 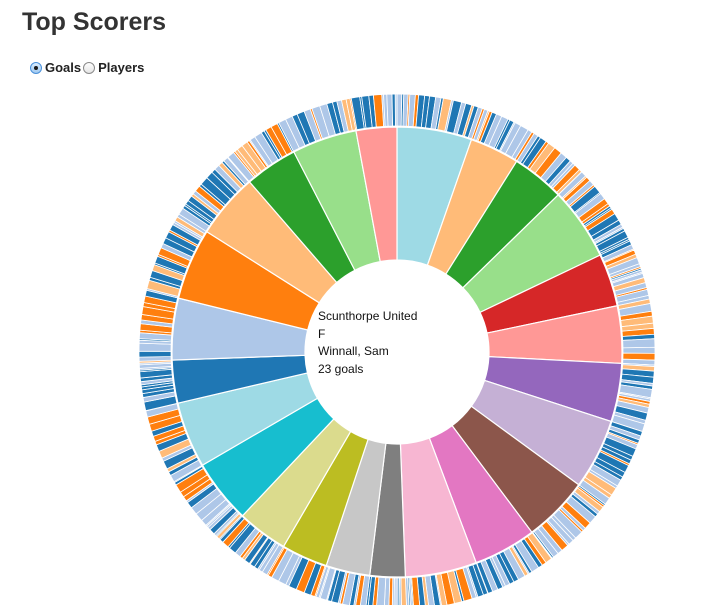 I want to click on goals-radio-label: Goals, so click(x=63, y=67).